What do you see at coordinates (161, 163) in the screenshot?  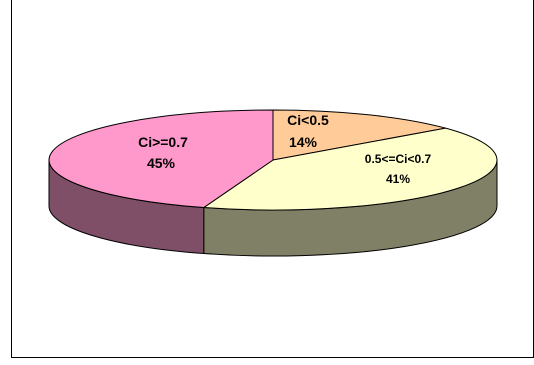 I see `slice-percent-ci-ge-0-7: 45%` at bounding box center [161, 163].